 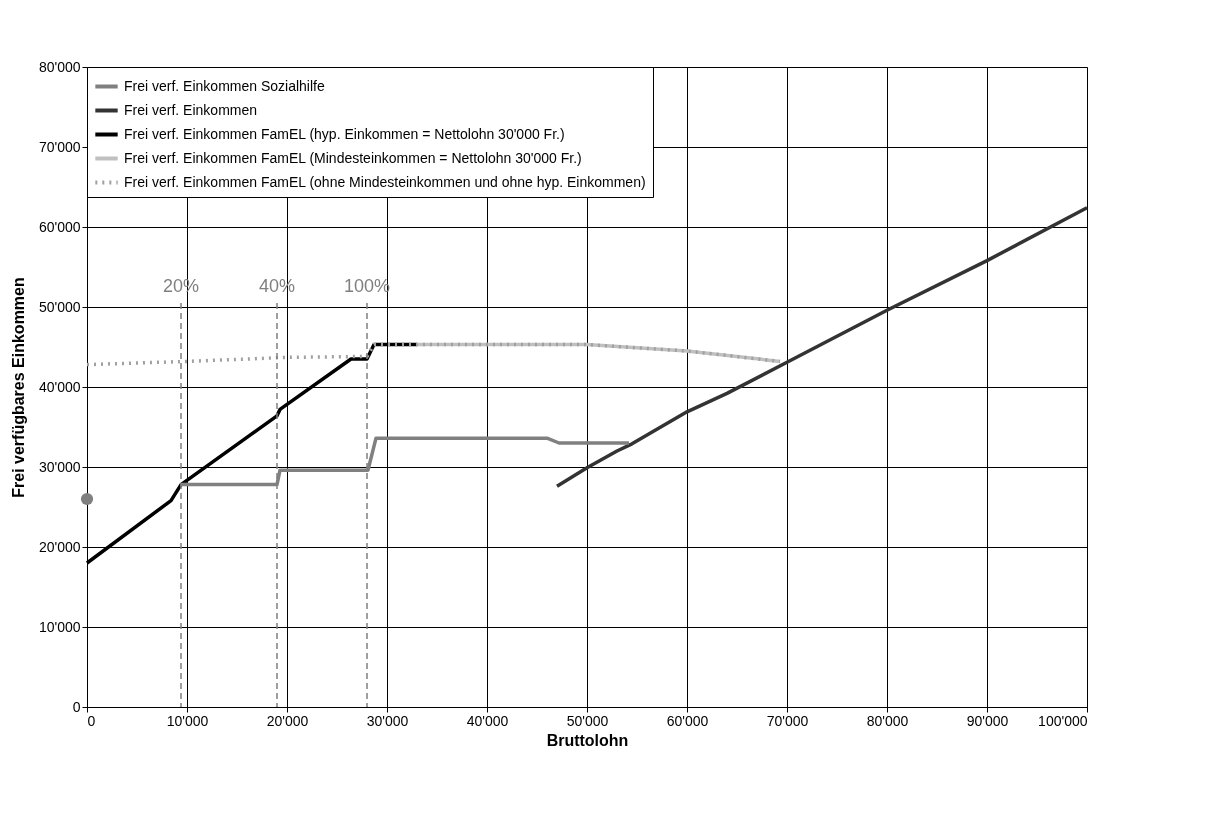 What do you see at coordinates (187, 720) in the screenshot?
I see `x-tick-label: 10'000` at bounding box center [187, 720].